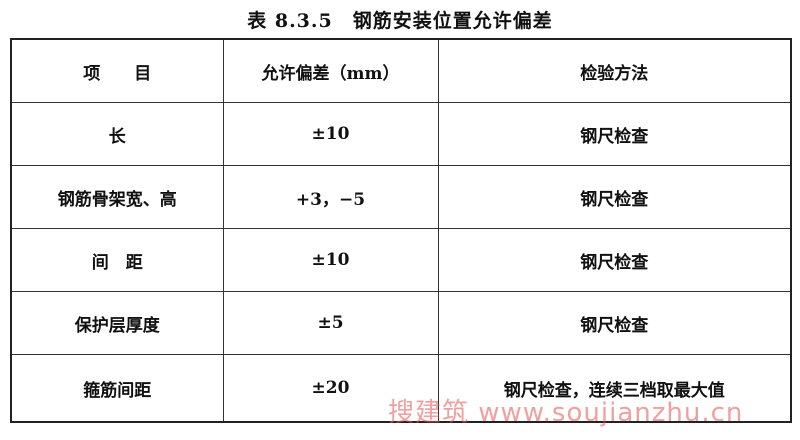  What do you see at coordinates (400, 21) in the screenshot?
I see `table-title: 表 8.3.5 钢筋安装位置允许偏差` at bounding box center [400, 21].